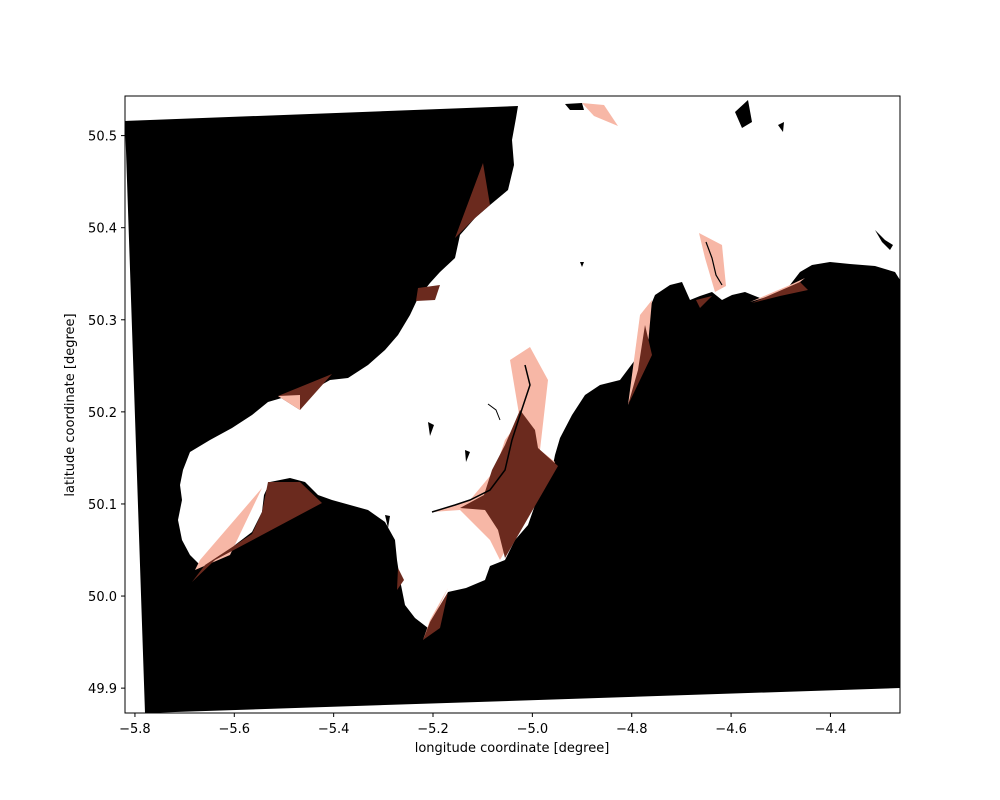  Describe the element at coordinates (334, 729) in the screenshot. I see `x-tick-label: −5.4` at that location.